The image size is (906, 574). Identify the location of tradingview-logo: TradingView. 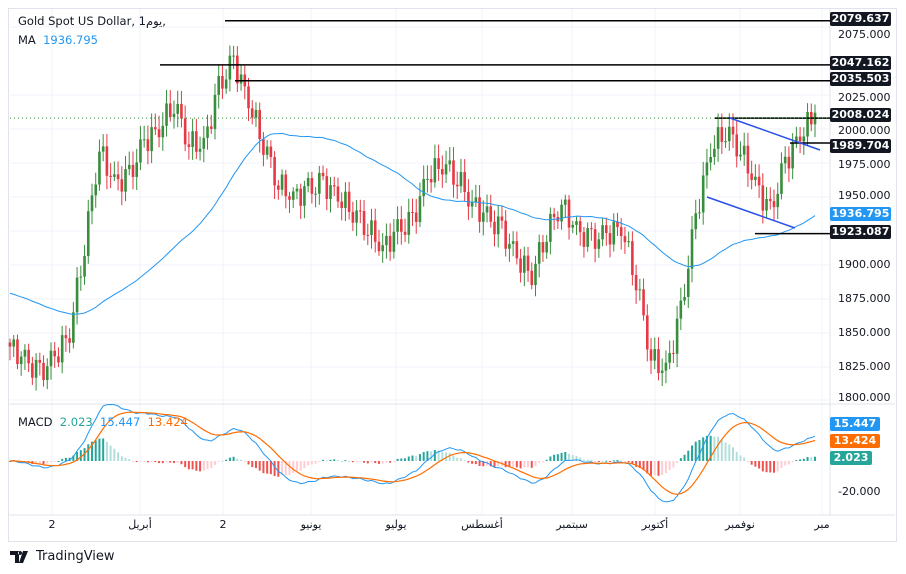
(62, 556).